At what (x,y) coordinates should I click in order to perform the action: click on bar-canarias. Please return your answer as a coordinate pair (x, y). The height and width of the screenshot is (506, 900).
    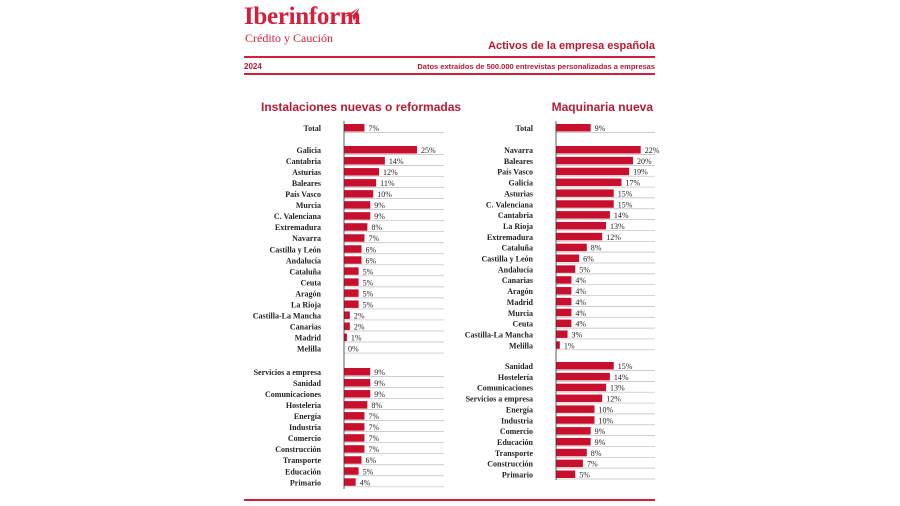
    Looking at the image, I should click on (564, 280).